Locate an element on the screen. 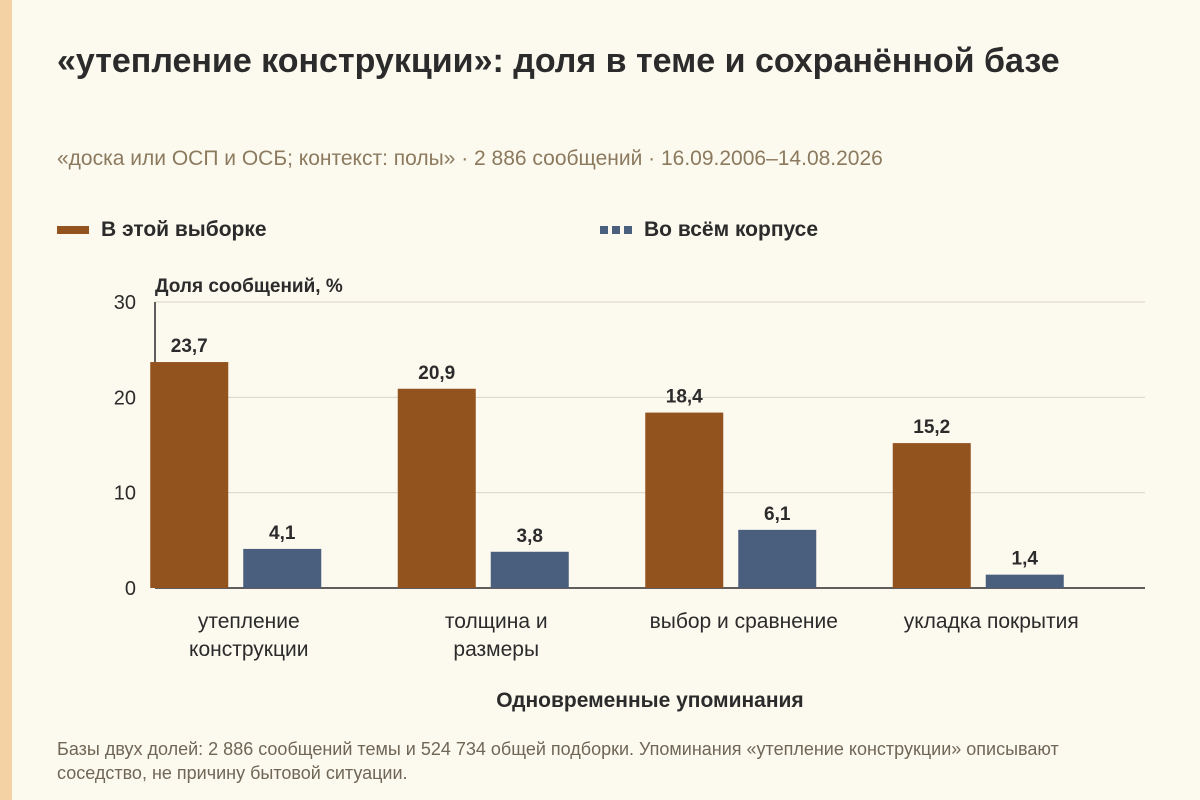 Image resolution: width=1200 pixels, height=800 pixels. accent-strip is located at coordinates (6, 400).